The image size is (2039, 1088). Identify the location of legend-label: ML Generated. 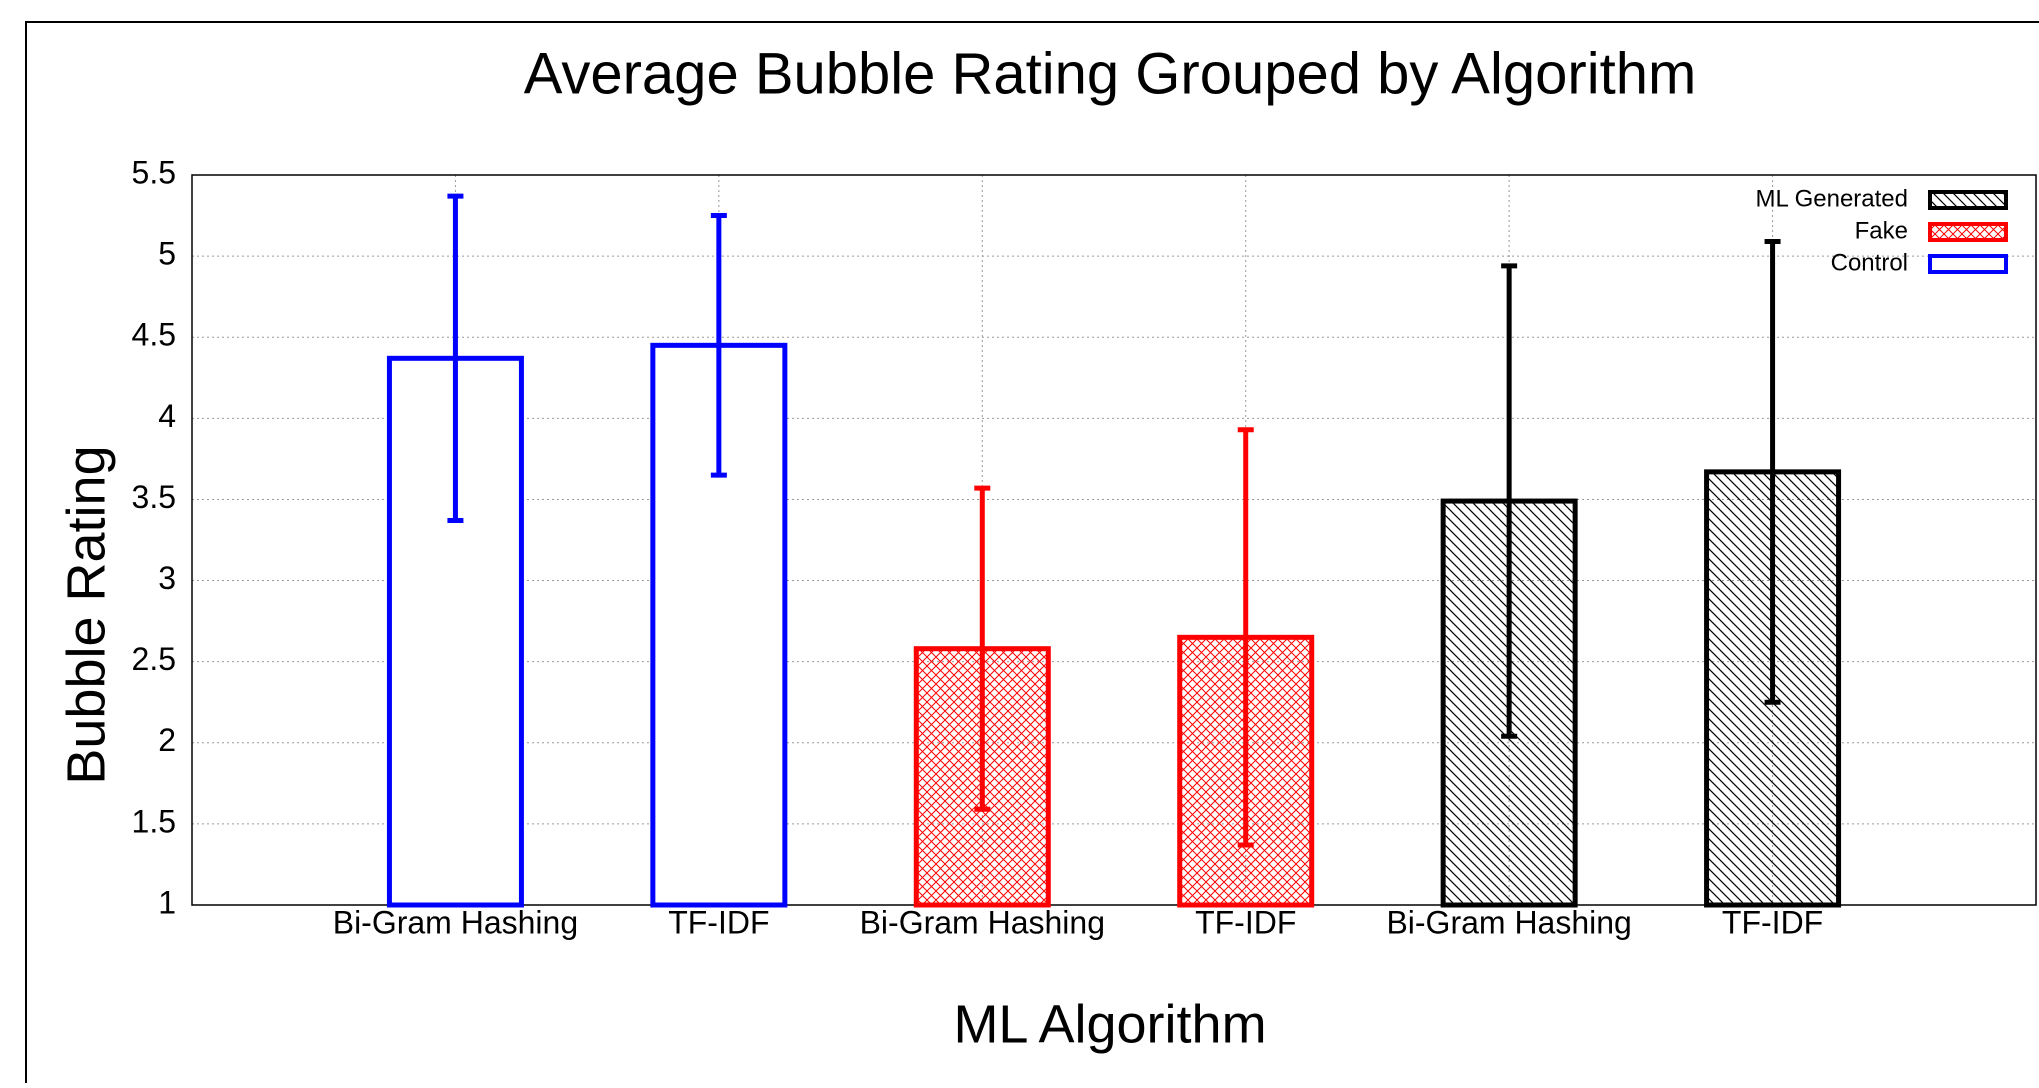
(1831, 198).